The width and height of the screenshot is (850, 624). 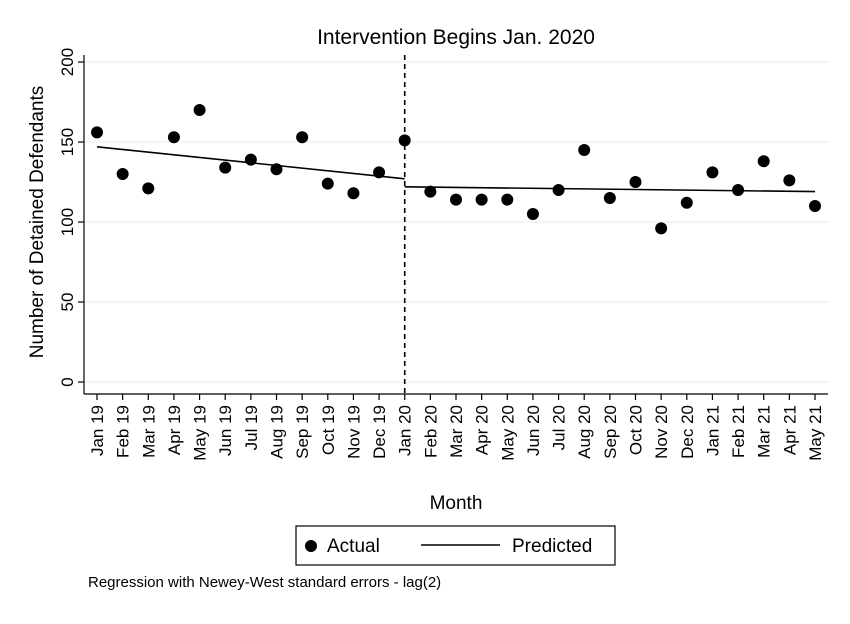 I want to click on predicted-line-segment, so click(x=610, y=189).